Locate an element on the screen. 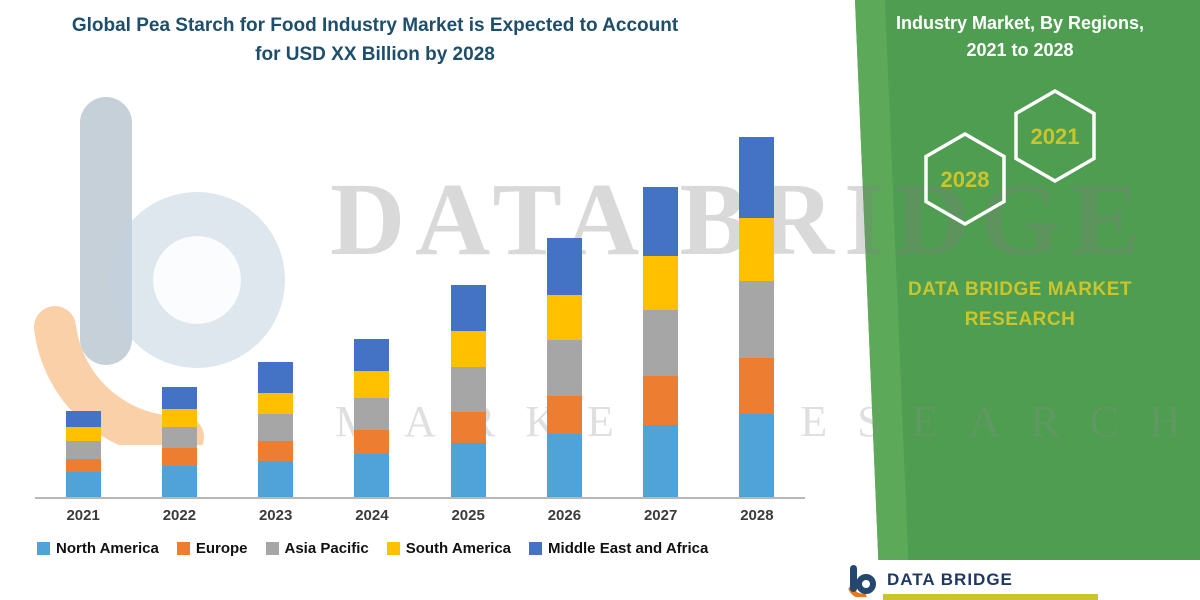  legend-item: North America is located at coordinates (98, 548).